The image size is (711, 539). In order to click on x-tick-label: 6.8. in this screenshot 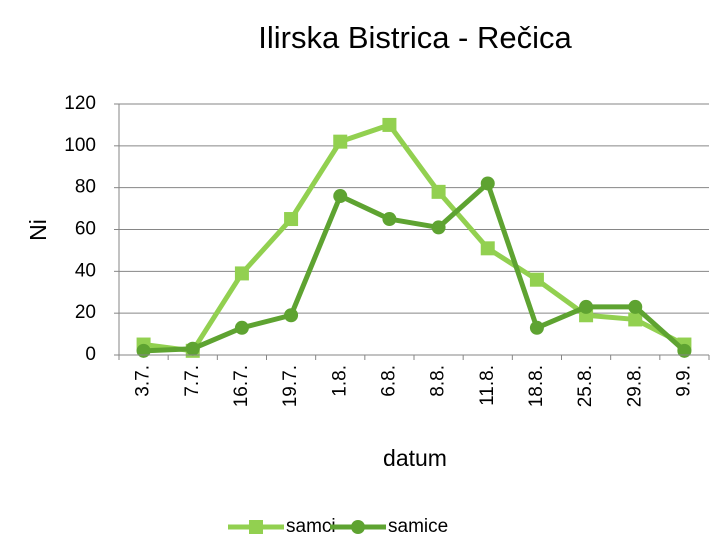, I will do `click(388, 381)`.